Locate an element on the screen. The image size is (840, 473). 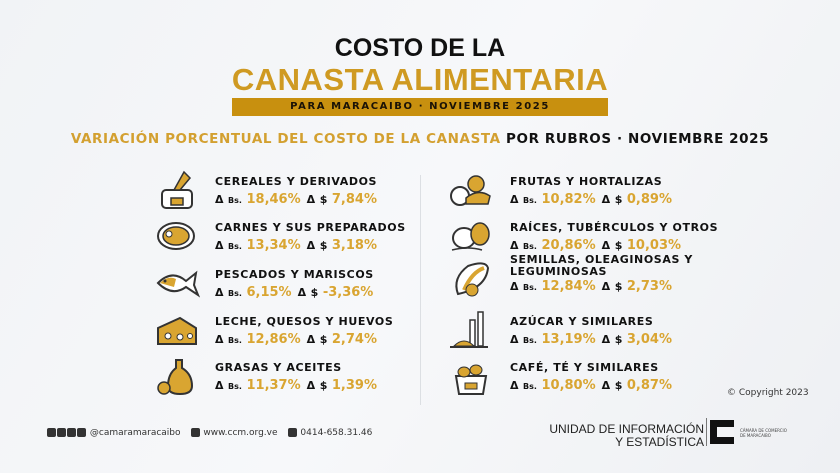
subtitle-black: POR RUBROS · NOVIEMBRE 2025 is located at coordinates (635, 139).